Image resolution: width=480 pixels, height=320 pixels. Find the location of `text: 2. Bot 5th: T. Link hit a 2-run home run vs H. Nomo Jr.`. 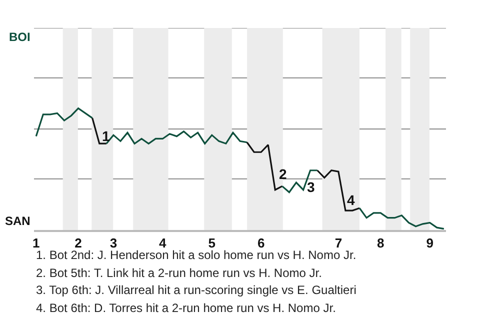

text: 2. Bot 5th: T. Link hit a 2-run home run vs H. Nomo Jr. is located at coordinates (179, 273).